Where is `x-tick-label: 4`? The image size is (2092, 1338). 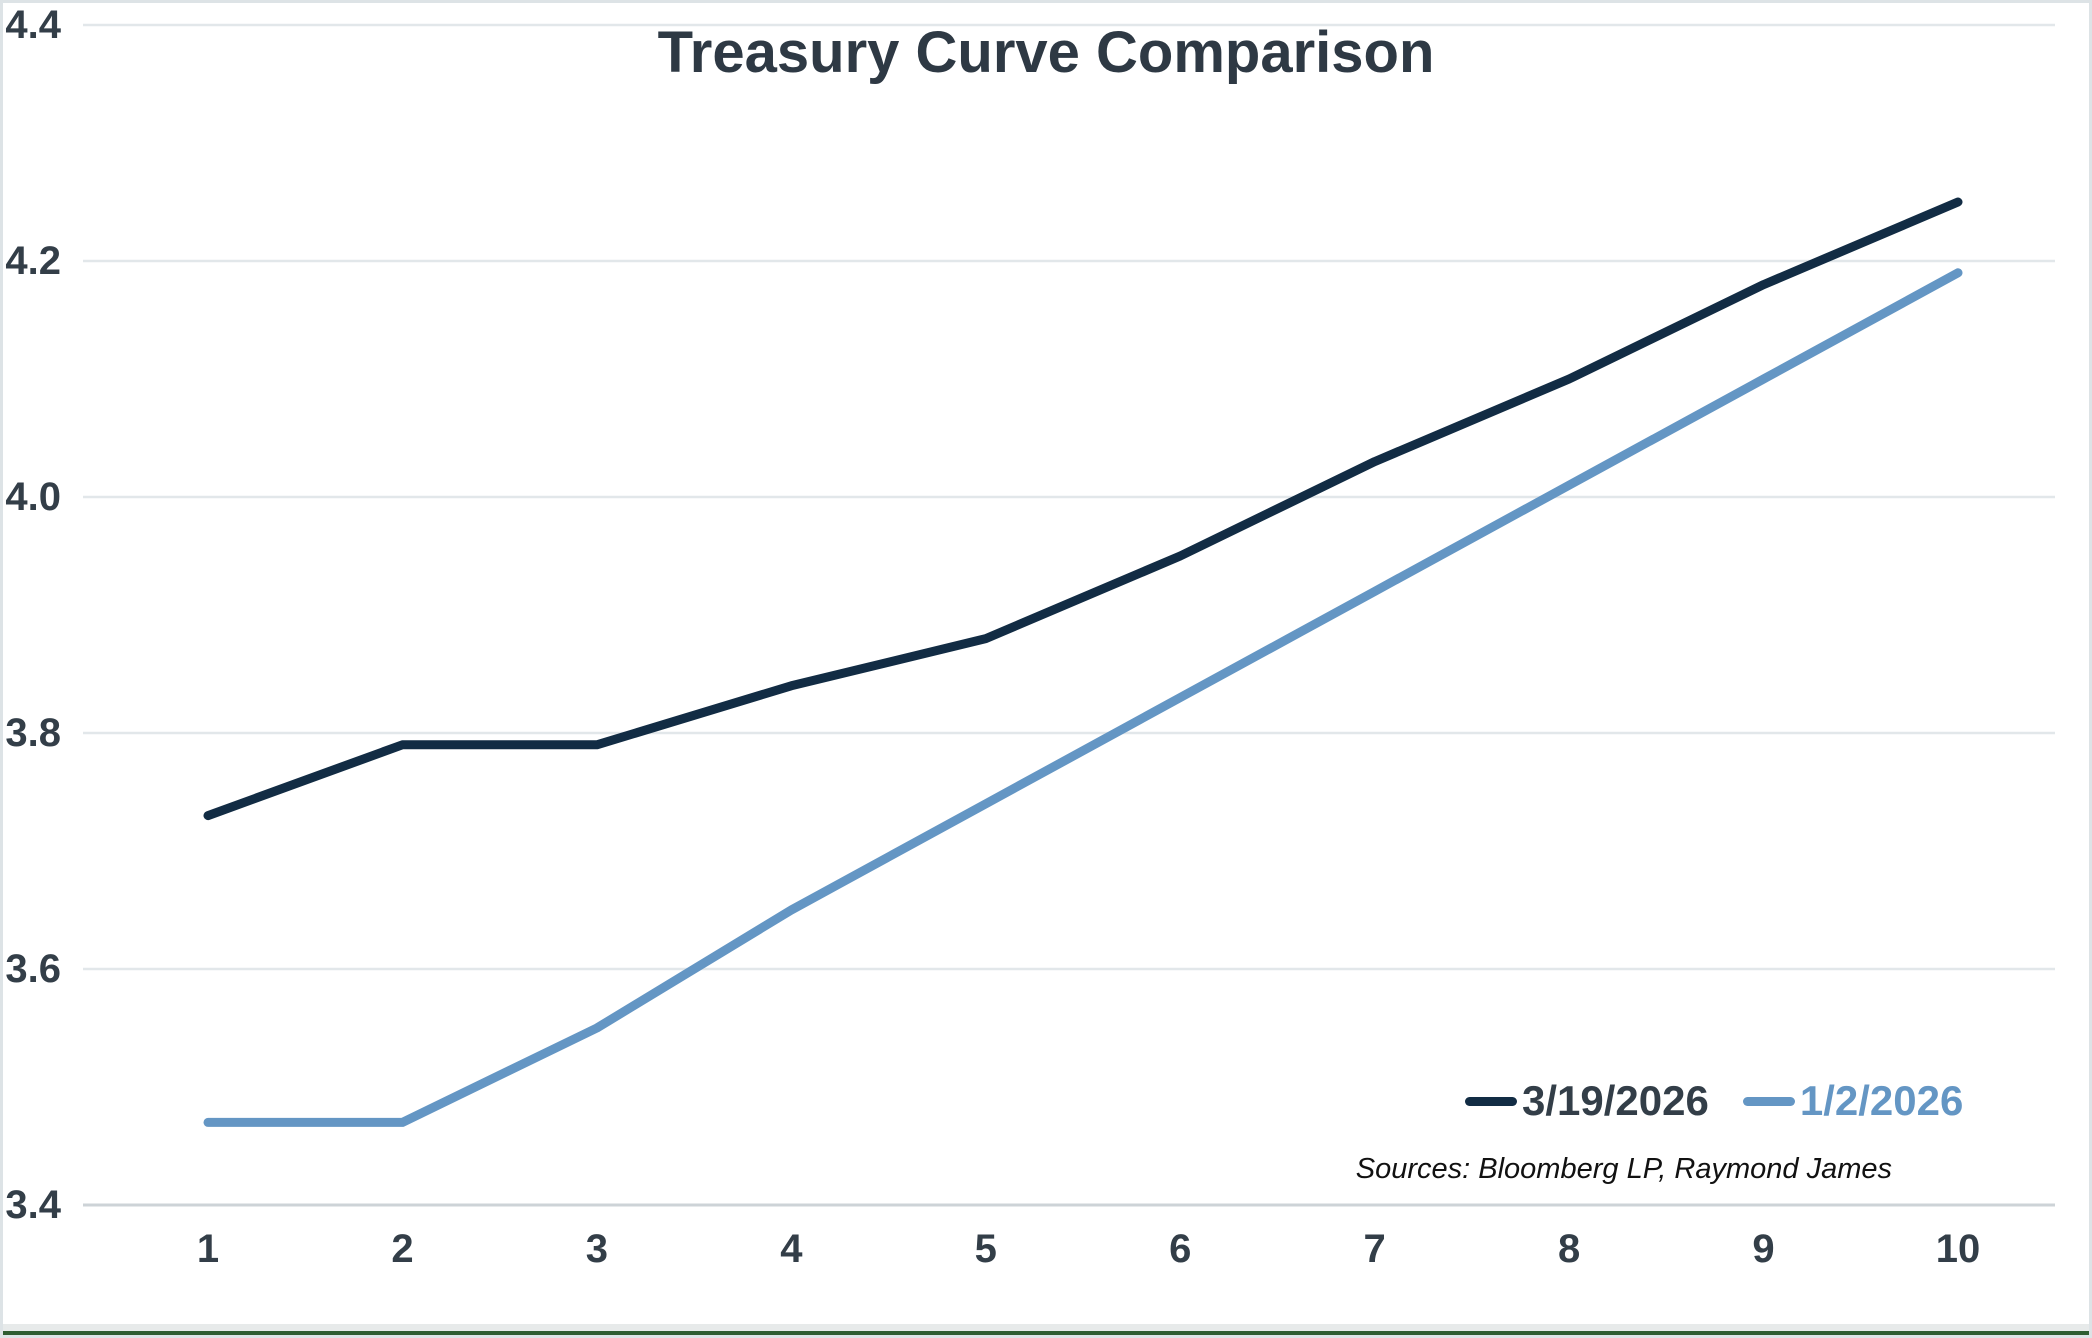
x-tick-label: 4 is located at coordinates (791, 1249).